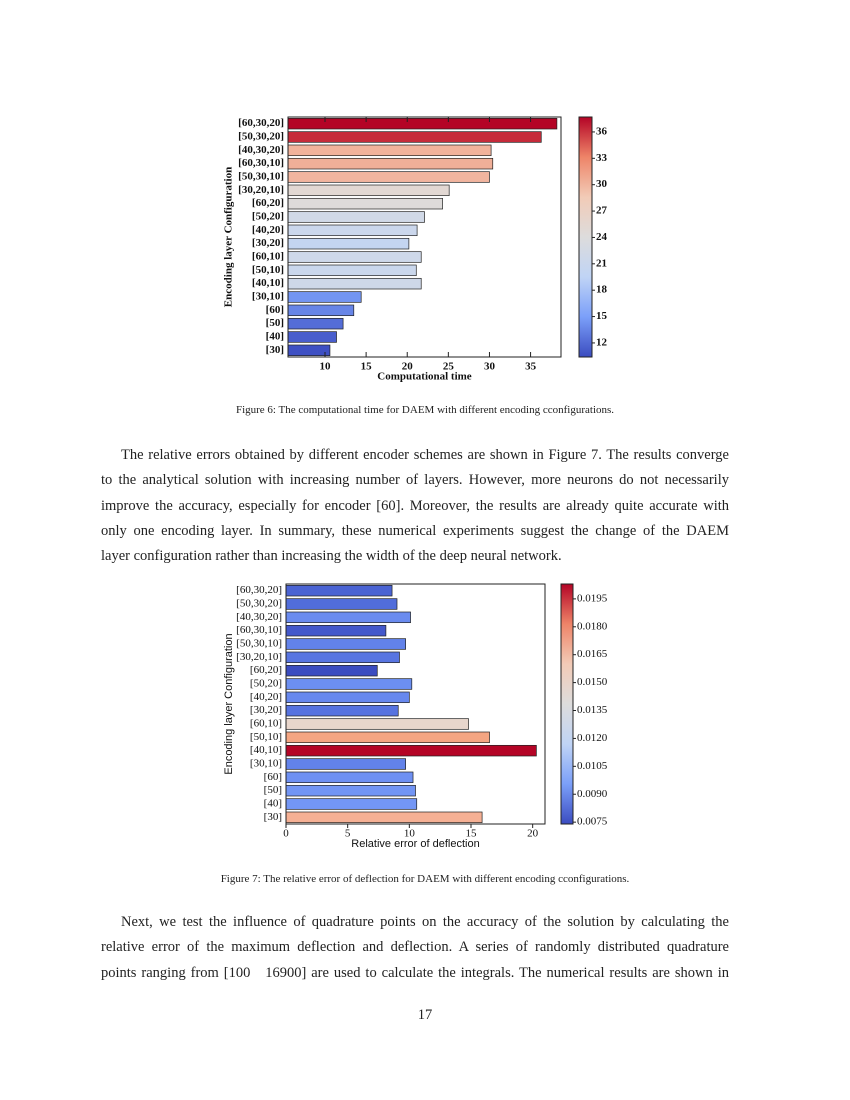 The height and width of the screenshot is (1100, 850). What do you see at coordinates (490, 367) in the screenshot?
I see `x-tick-label: 30` at bounding box center [490, 367].